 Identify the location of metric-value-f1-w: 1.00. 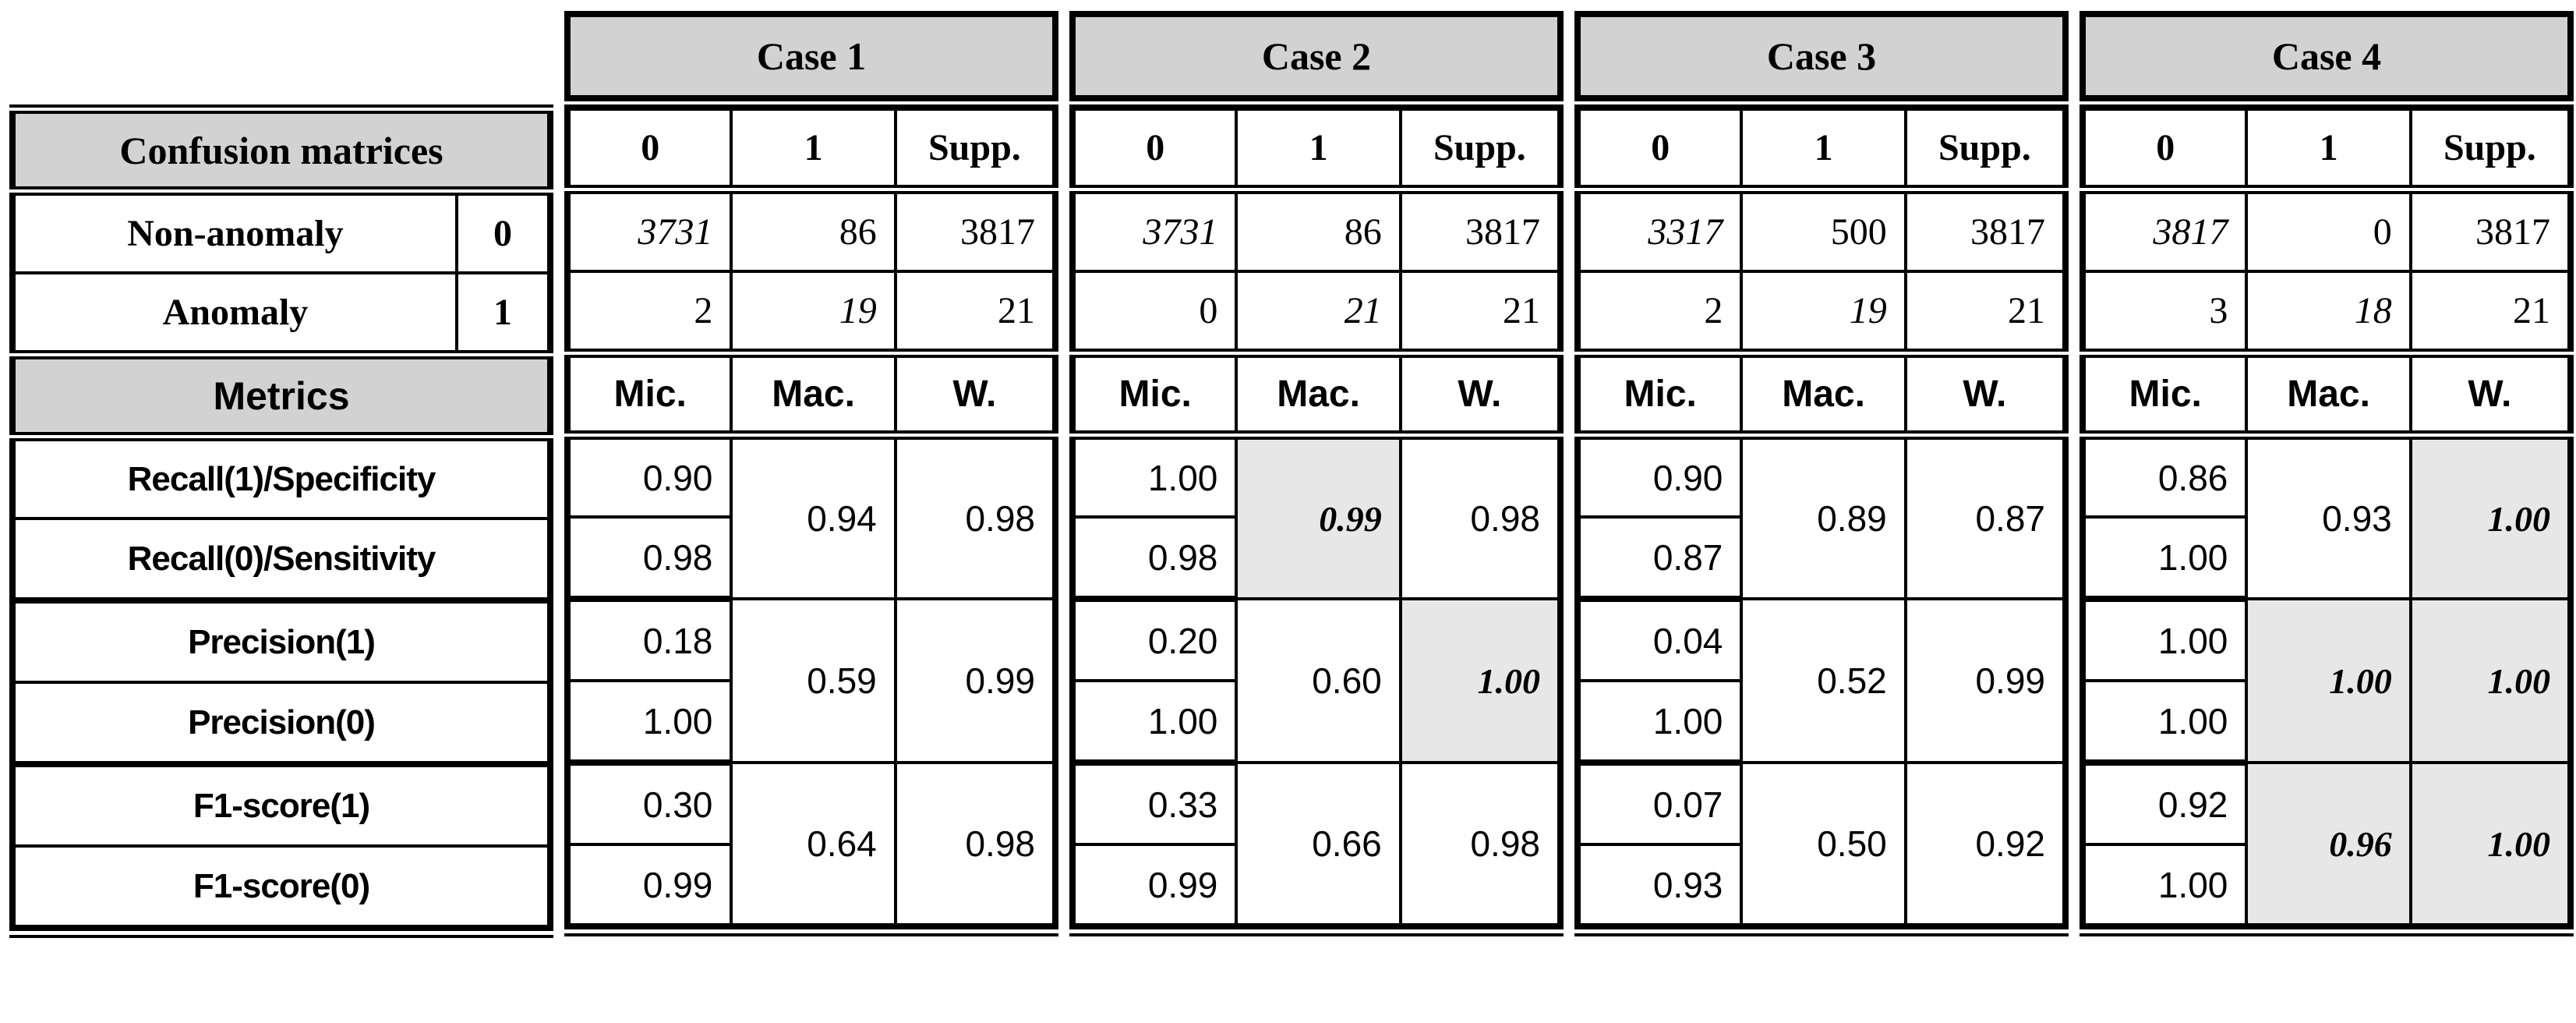
(2489, 845).